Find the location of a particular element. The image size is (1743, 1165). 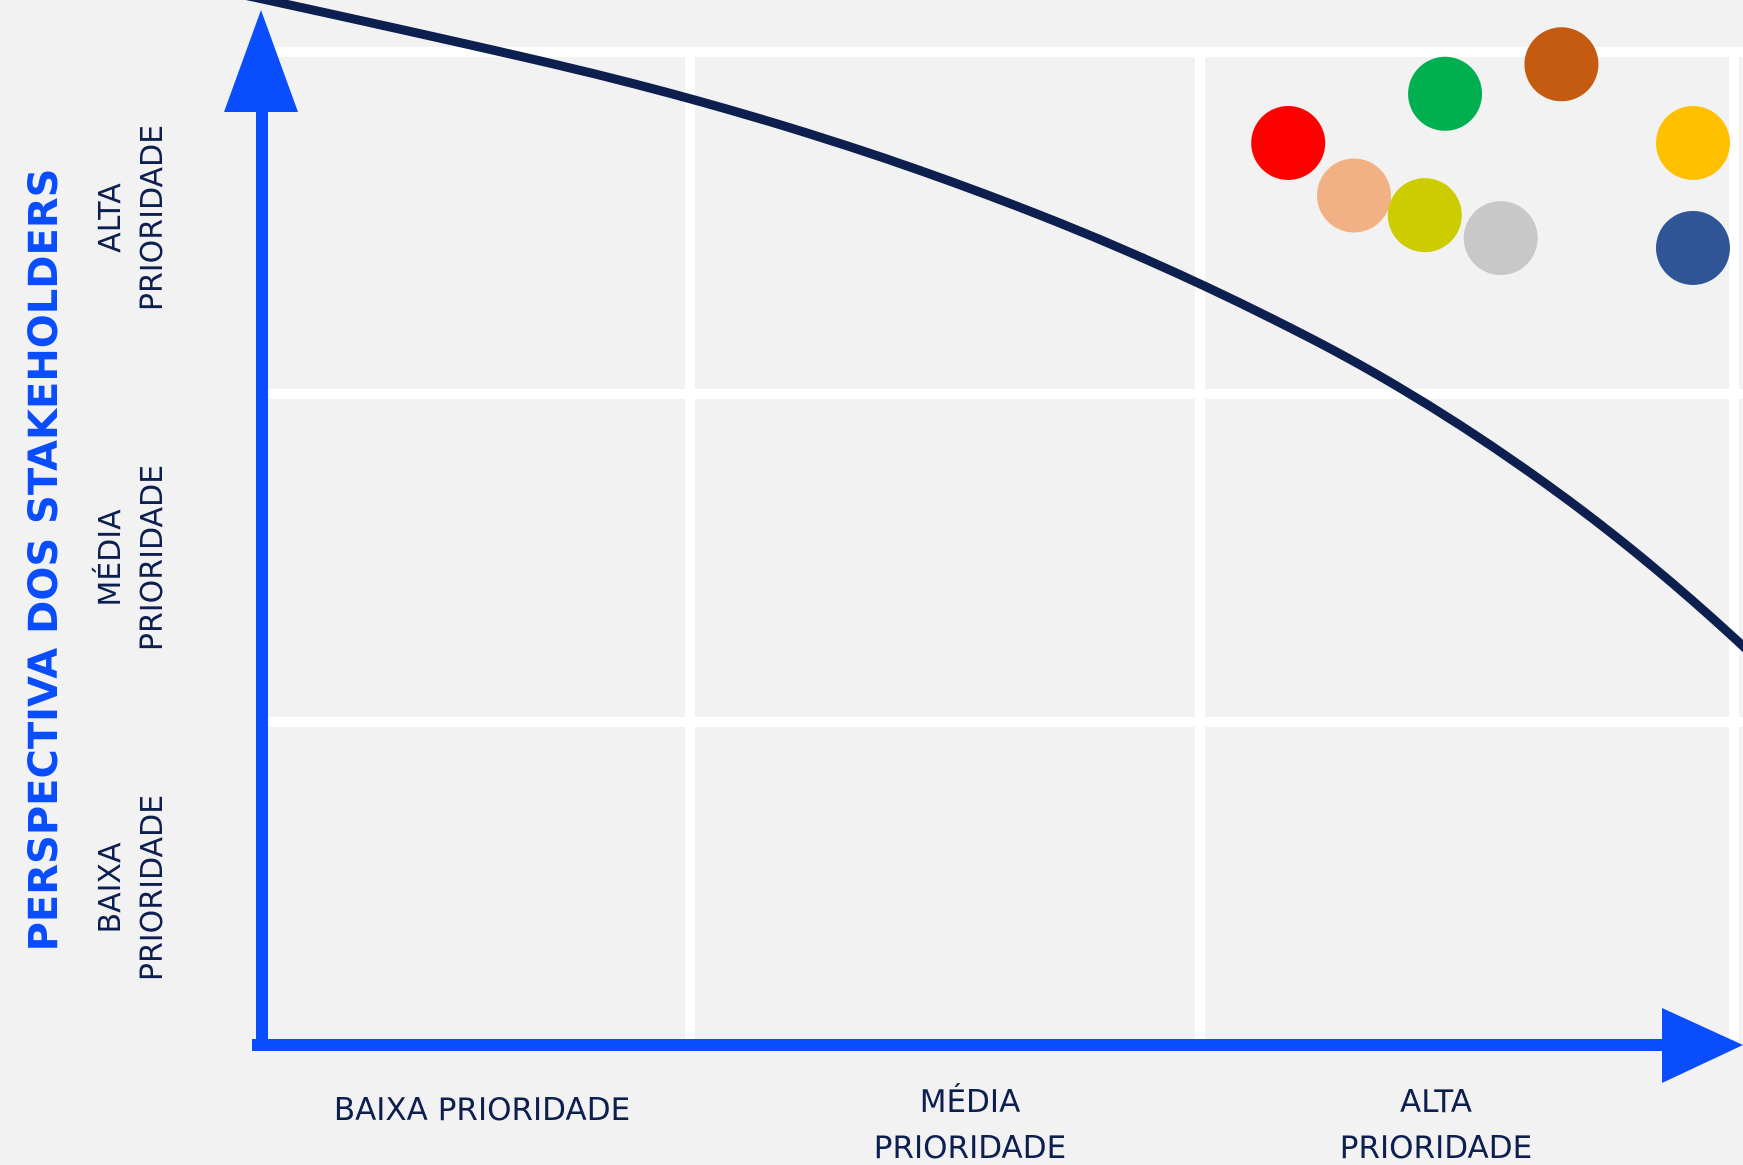

x-tick-label-line: MÉDIA is located at coordinates (970, 1102).